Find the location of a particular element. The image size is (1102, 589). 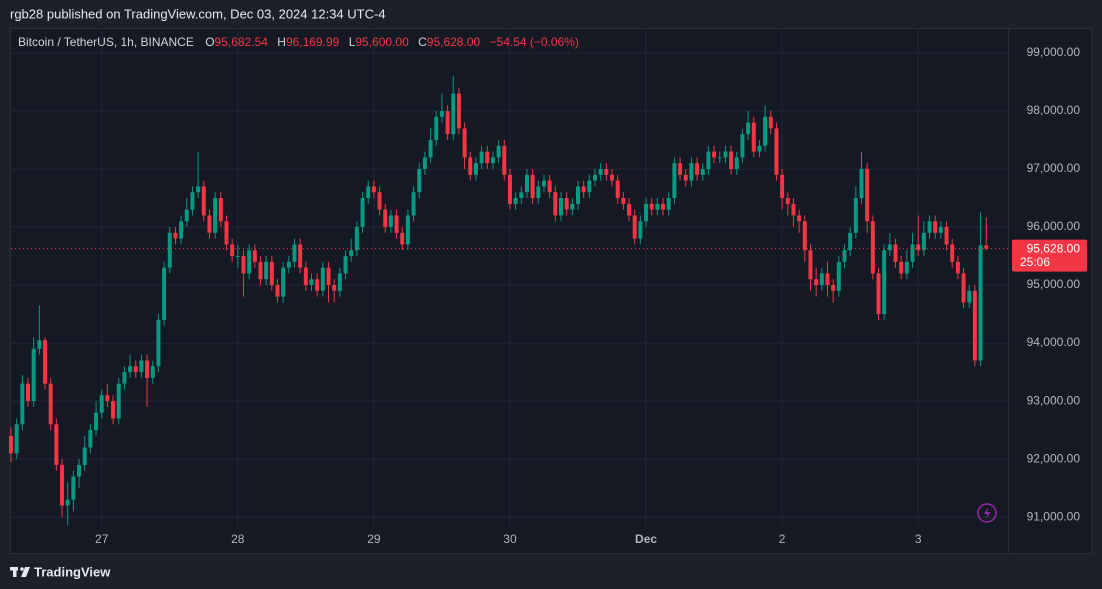

alert-icon-bolt is located at coordinates (987, 513).